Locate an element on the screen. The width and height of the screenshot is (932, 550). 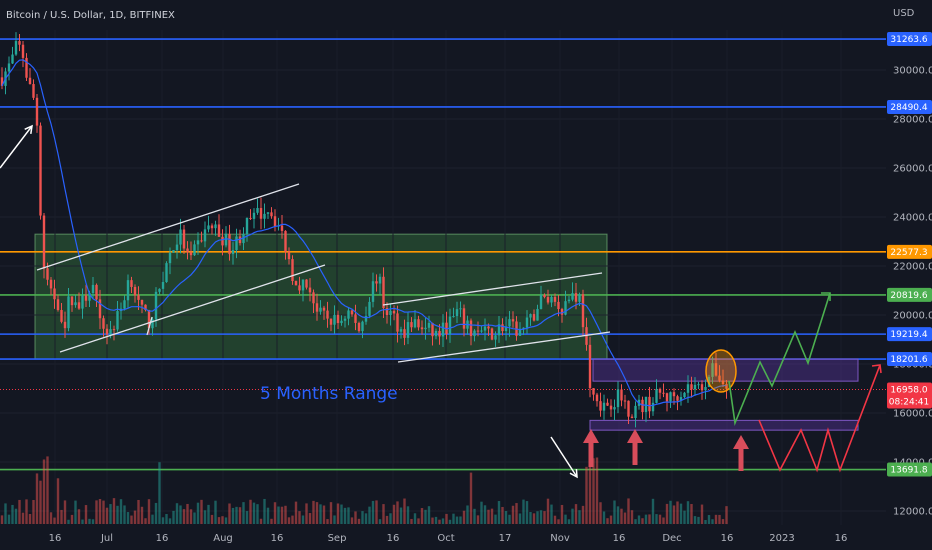
price-level-badge is located at coordinates (909, 251).